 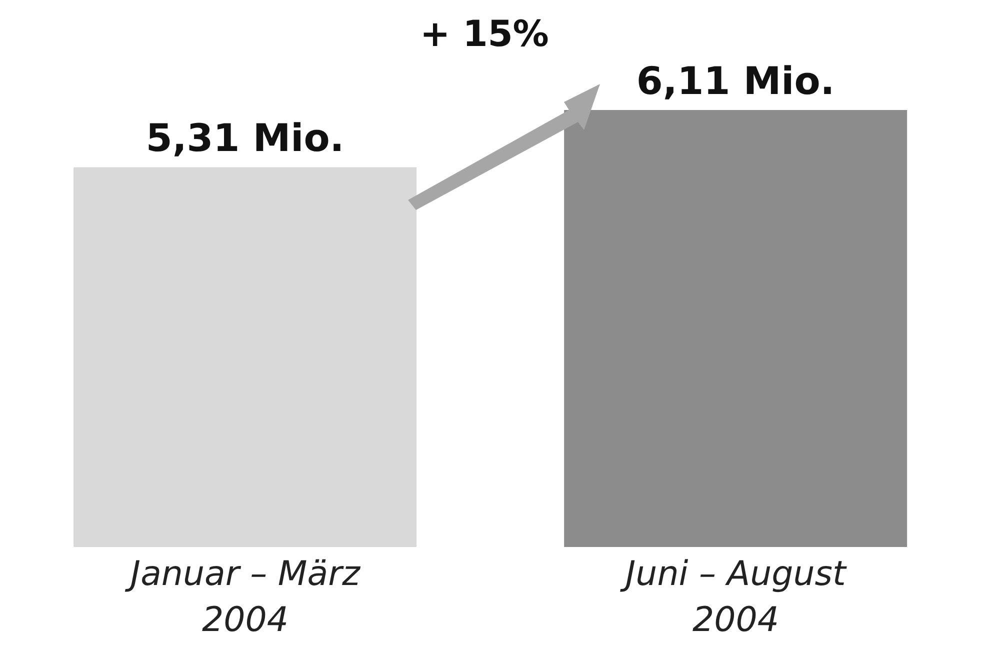 What do you see at coordinates (243, 597) in the screenshot?
I see `x-tick-label: Januar – März 2004` at bounding box center [243, 597].